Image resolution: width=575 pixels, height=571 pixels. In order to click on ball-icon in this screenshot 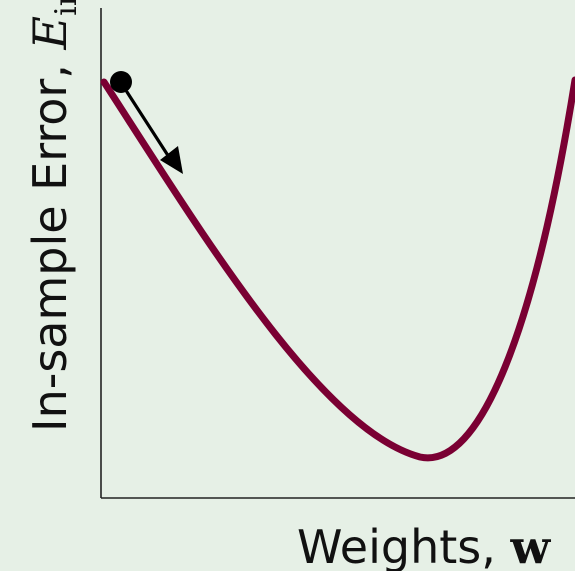, I will do `click(121, 82)`.